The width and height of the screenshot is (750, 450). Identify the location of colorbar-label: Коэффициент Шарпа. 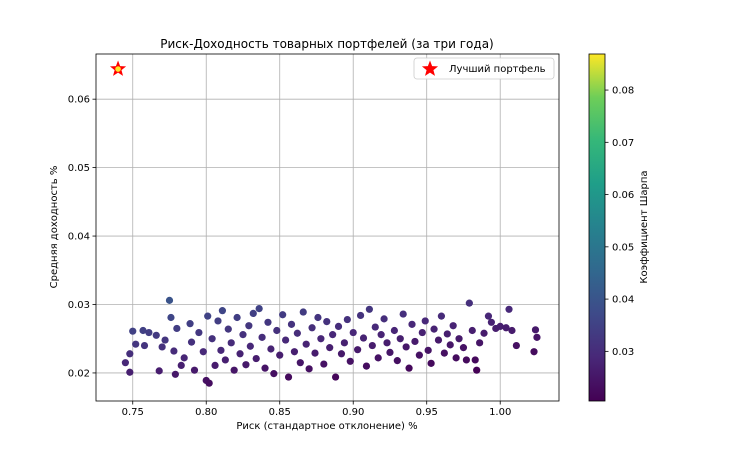
(644, 226).